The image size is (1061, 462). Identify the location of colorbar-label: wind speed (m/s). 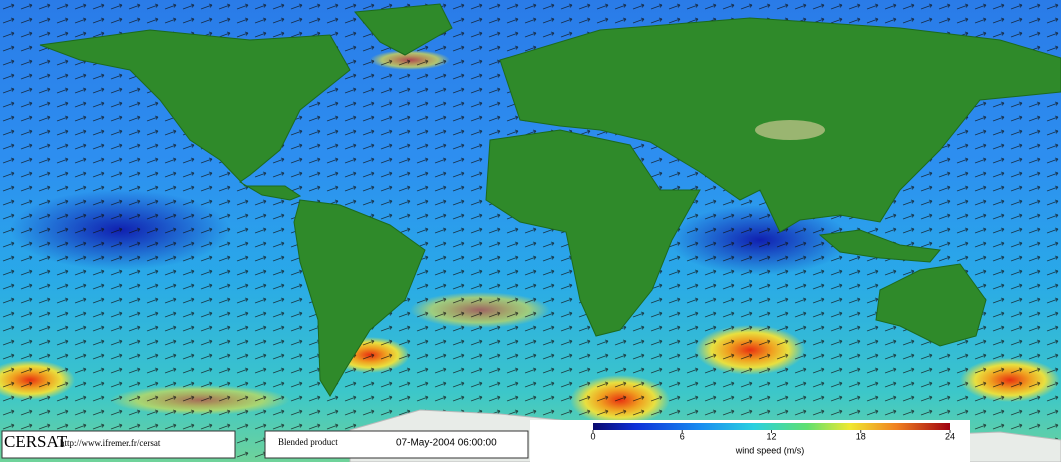
(770, 450).